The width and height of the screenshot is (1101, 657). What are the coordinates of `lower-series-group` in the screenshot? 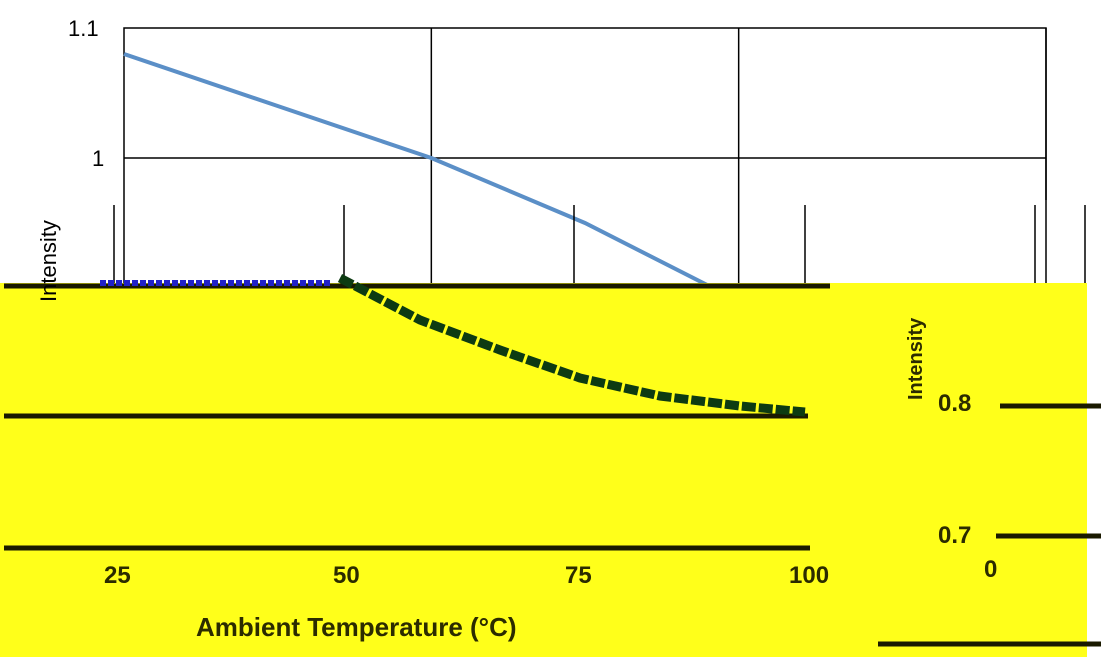 It's located at (571, 345).